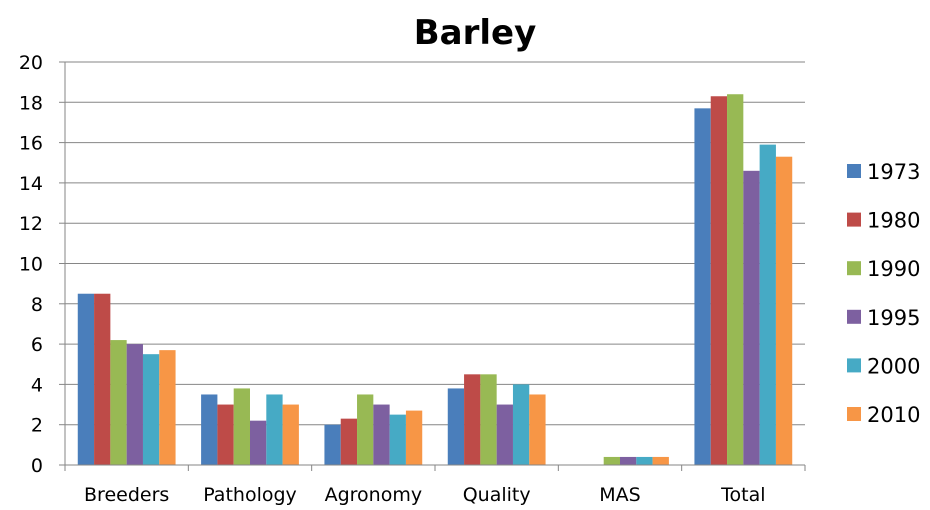 The image size is (930, 510). I want to click on bar-1980-quality, so click(472, 419).